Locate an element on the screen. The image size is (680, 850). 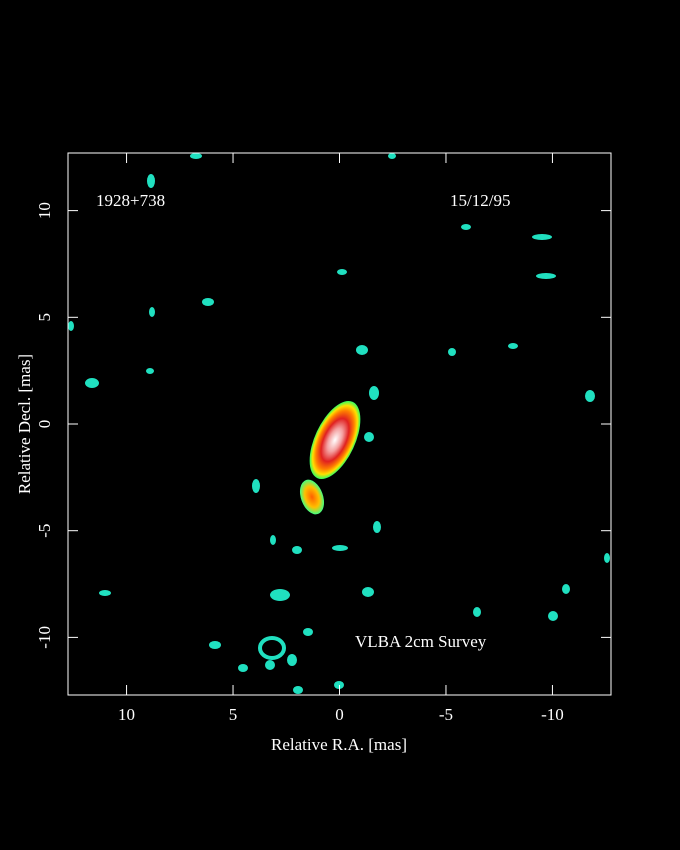
x-tick-label: 0 is located at coordinates (339, 714).